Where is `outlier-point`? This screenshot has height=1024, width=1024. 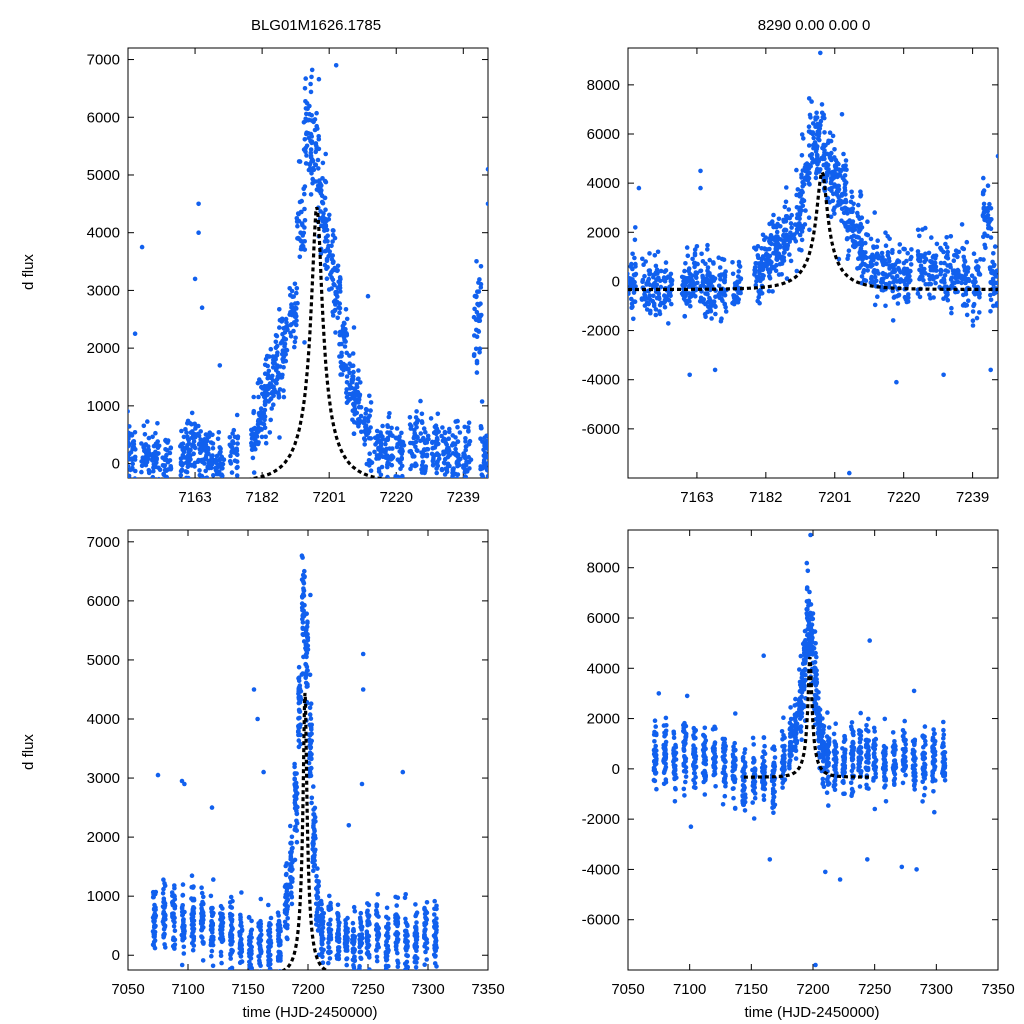 outlier-point is located at coordinates (363, 689).